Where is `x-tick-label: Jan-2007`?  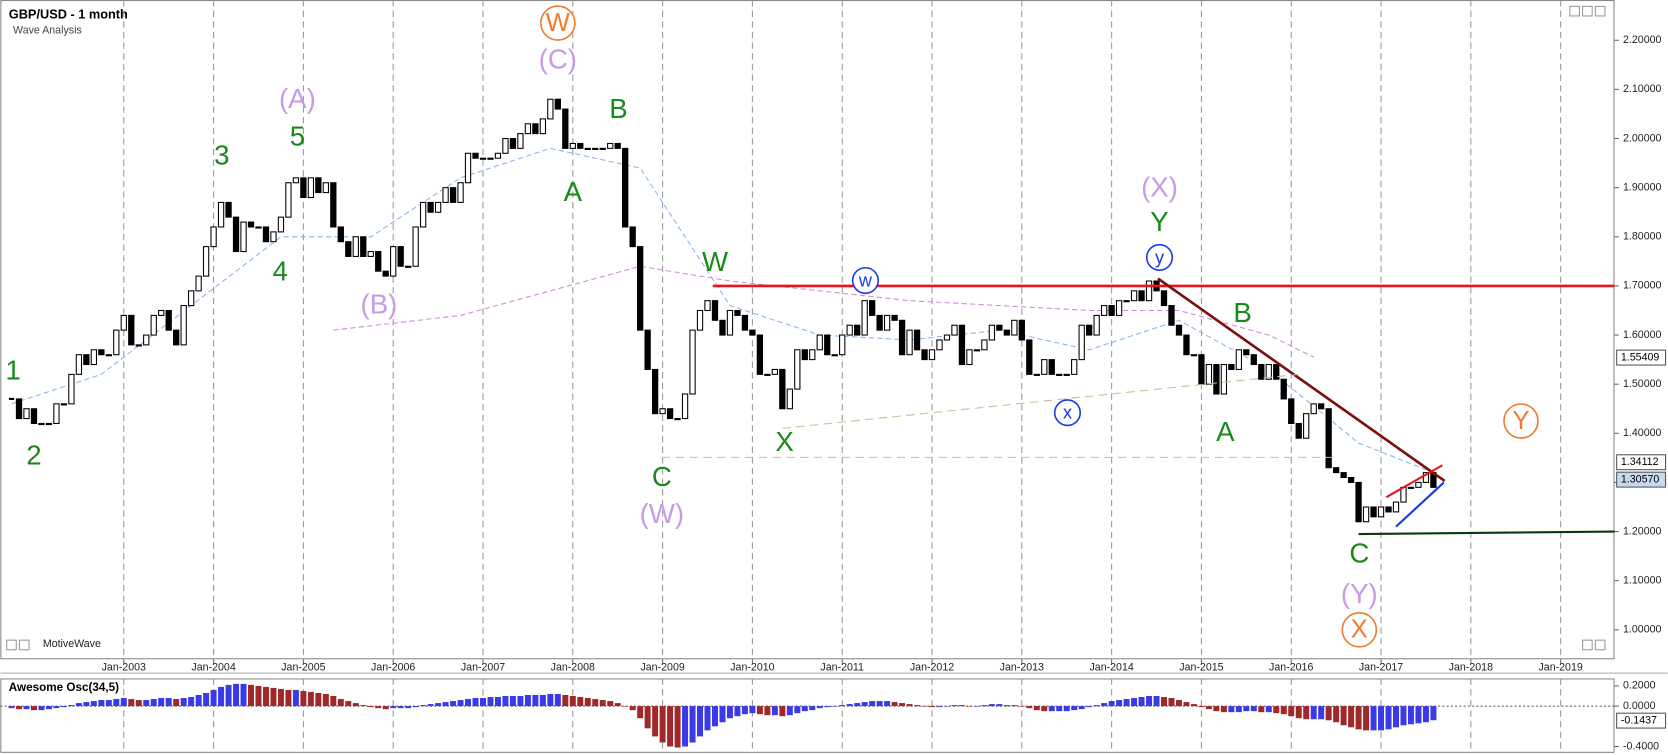 x-tick-label: Jan-2007 is located at coordinates (483, 668).